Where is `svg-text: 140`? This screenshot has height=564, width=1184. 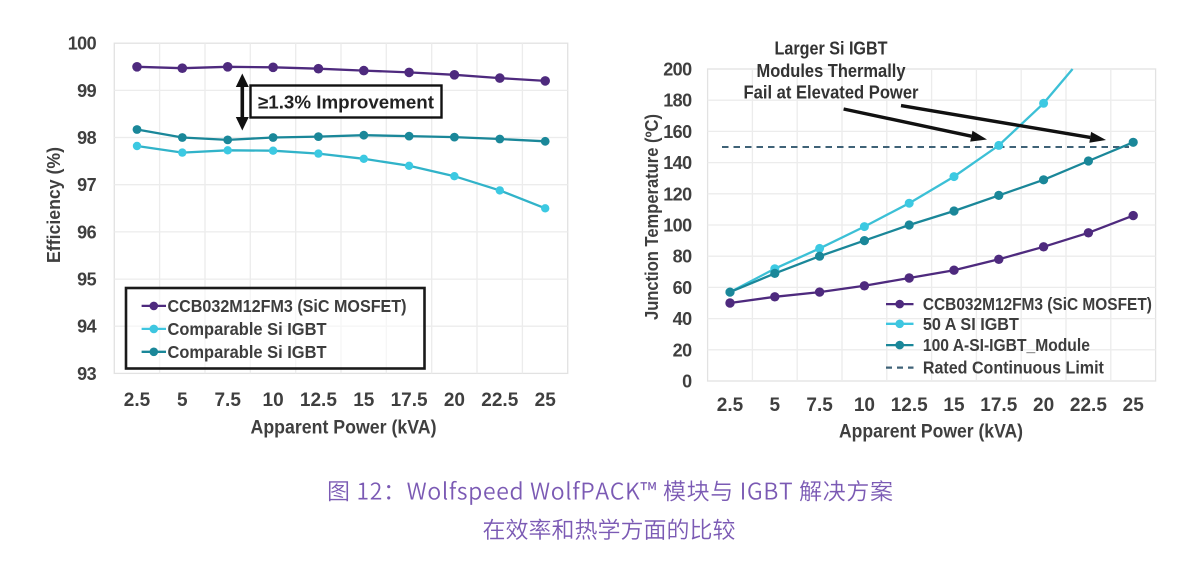 svg-text: 140 is located at coordinates (677, 163).